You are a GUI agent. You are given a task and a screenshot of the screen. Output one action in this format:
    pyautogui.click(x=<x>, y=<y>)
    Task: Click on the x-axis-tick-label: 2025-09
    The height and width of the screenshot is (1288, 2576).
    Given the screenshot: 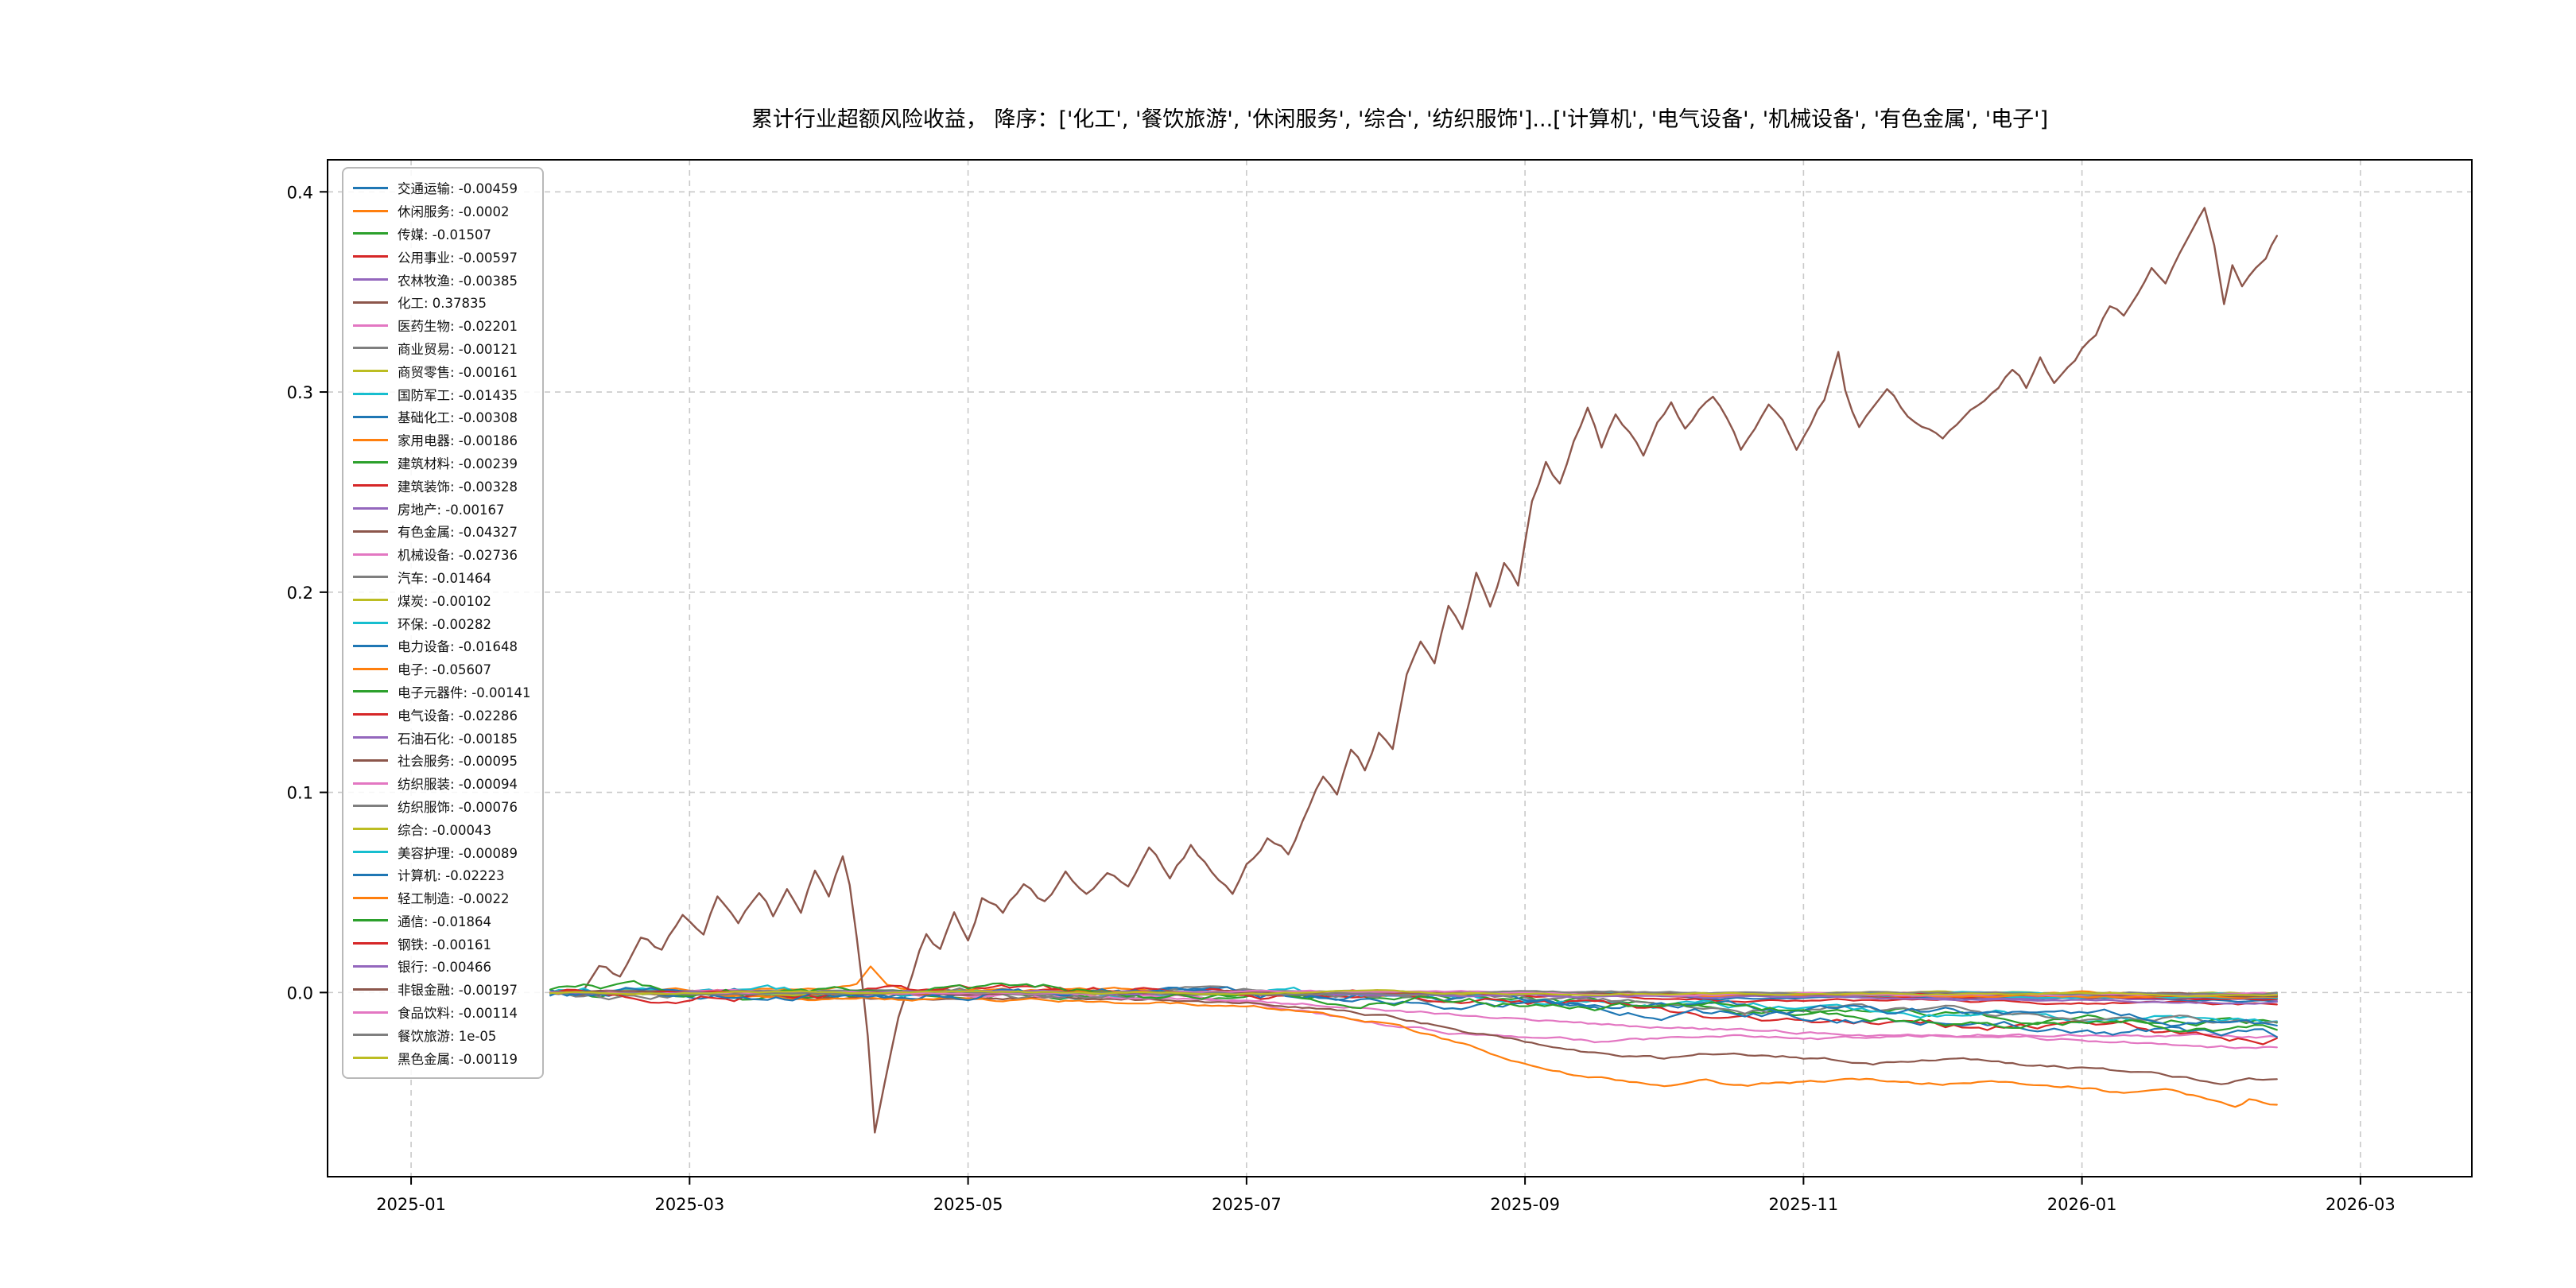 What is the action you would take?
    pyautogui.click(x=1525, y=1205)
    